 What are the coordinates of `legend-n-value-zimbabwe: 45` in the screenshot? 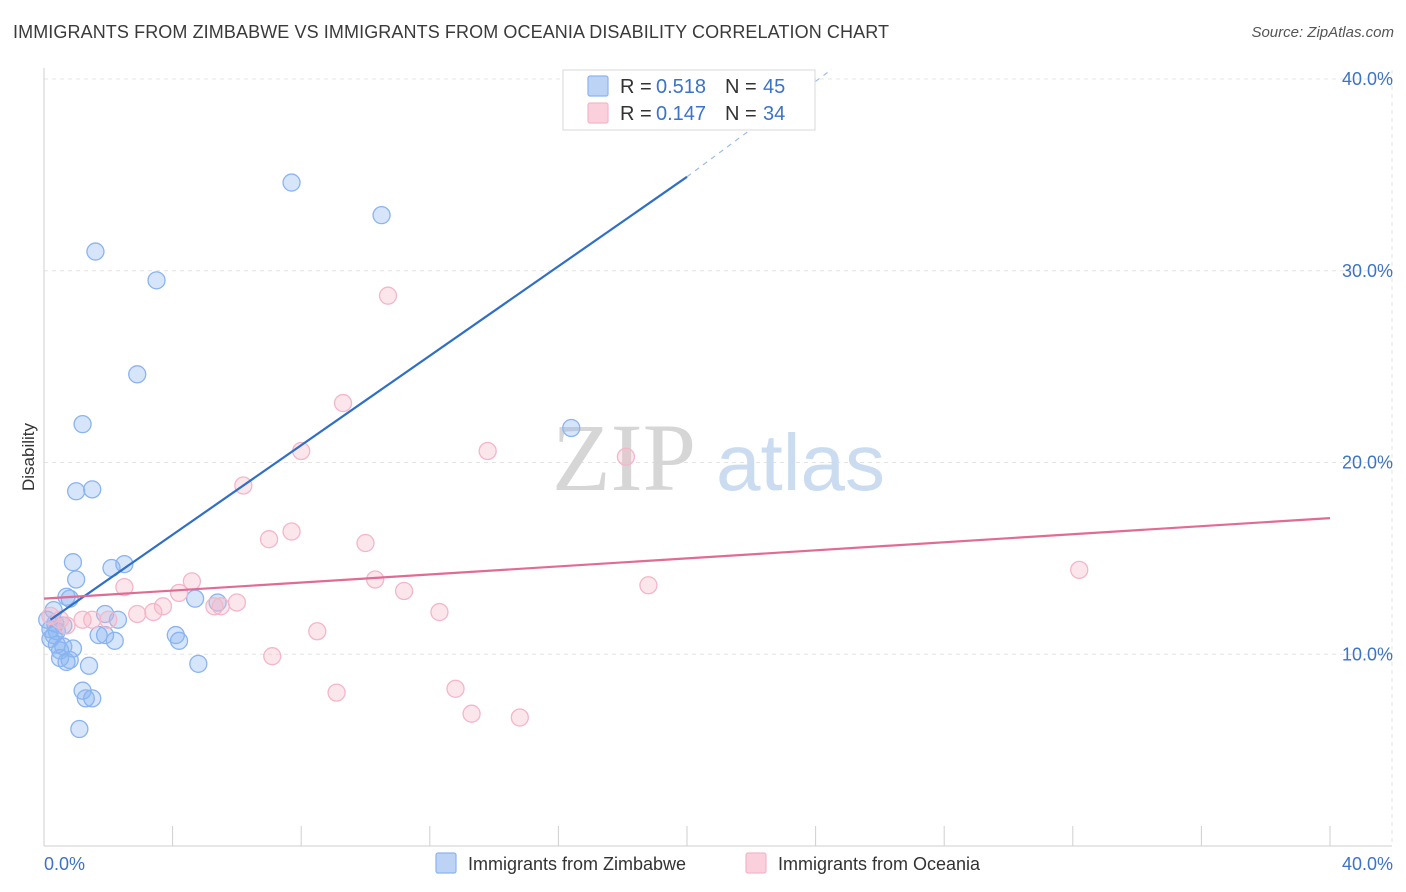 It's located at (774, 87).